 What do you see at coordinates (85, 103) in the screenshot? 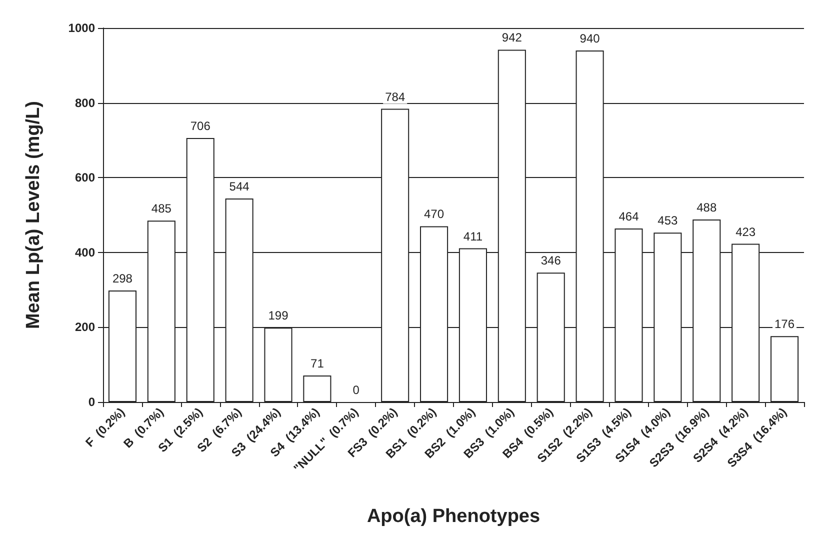
I see `y-tick-label: 800` at bounding box center [85, 103].